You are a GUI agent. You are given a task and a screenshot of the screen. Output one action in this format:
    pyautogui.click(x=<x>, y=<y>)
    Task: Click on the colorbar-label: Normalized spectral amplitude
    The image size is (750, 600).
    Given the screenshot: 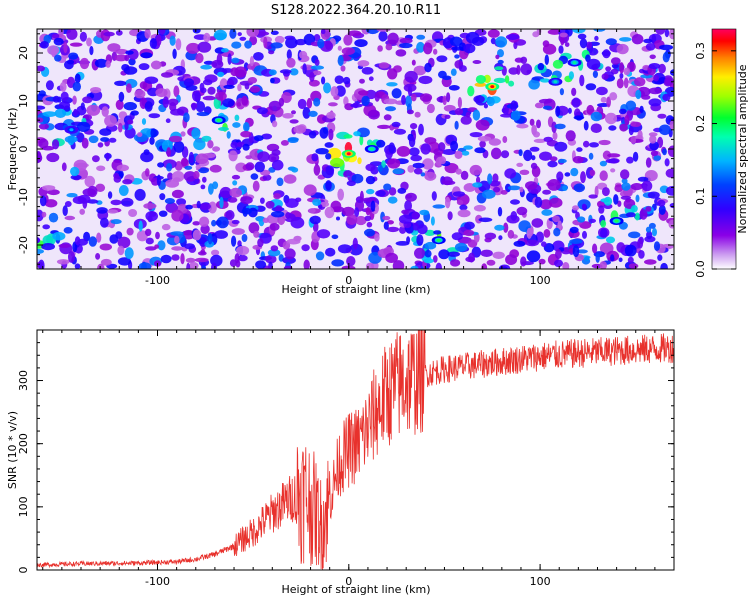 What is the action you would take?
    pyautogui.click(x=742, y=148)
    